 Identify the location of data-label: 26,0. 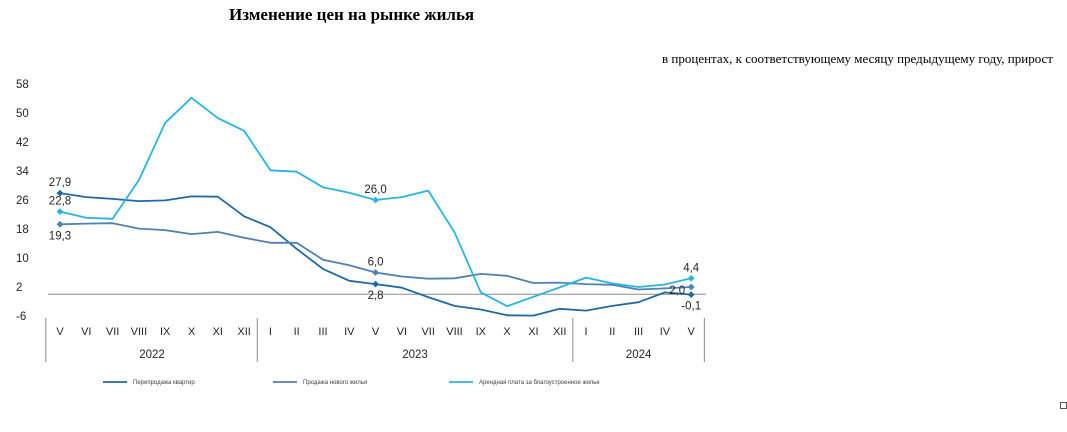
(375, 190).